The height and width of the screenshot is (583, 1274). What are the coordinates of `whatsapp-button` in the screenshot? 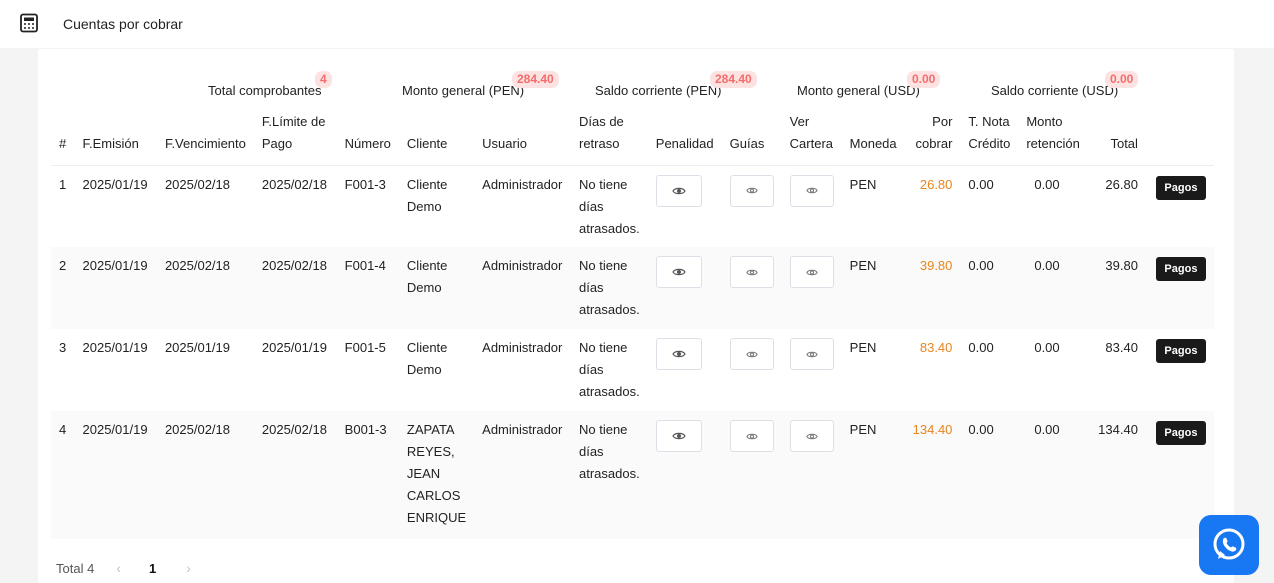 It's located at (1229, 545).